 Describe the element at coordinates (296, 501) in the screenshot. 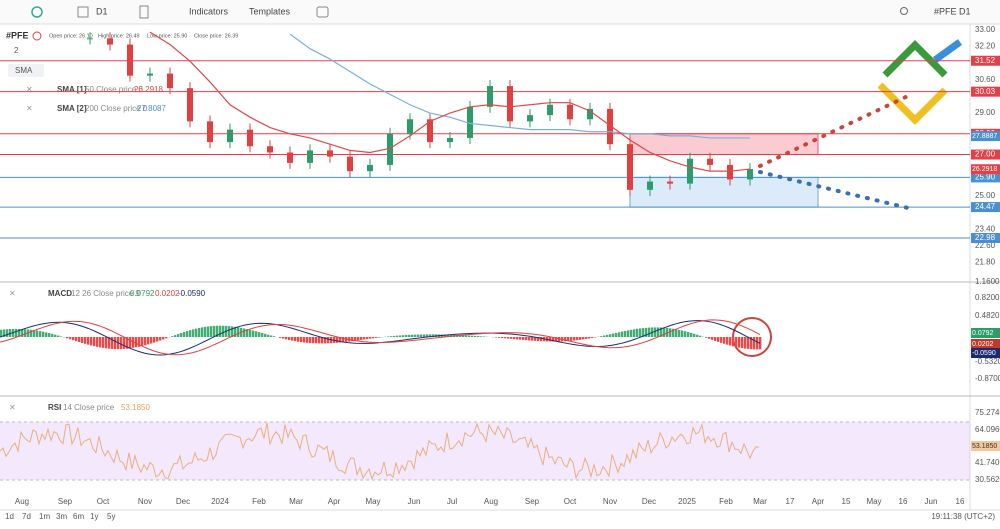

I see `date-label: Mar` at that location.